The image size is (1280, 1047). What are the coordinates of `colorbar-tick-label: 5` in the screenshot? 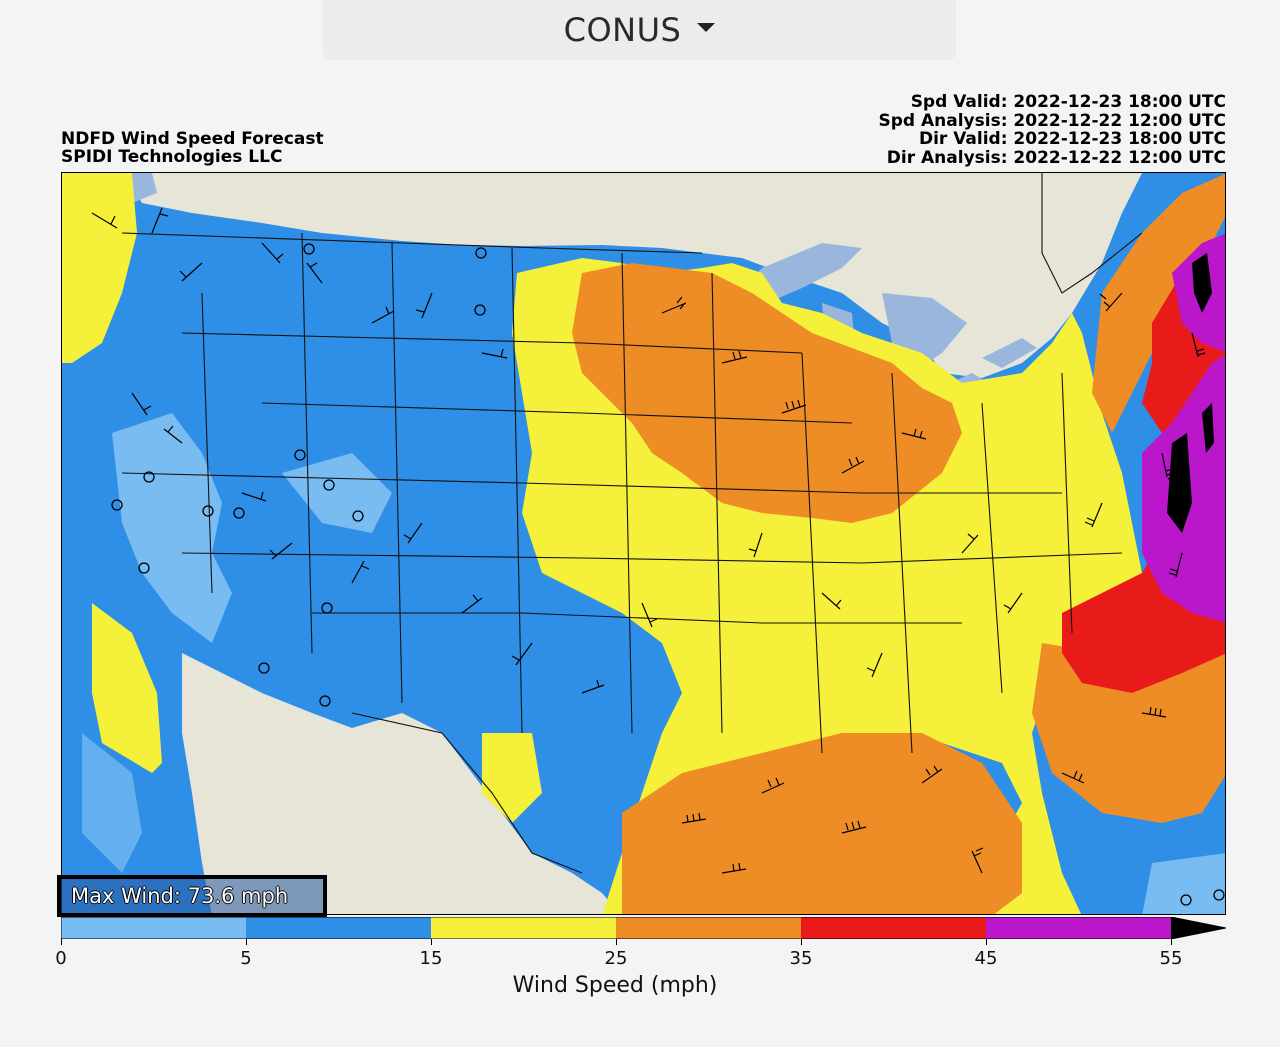 It's located at (246, 958).